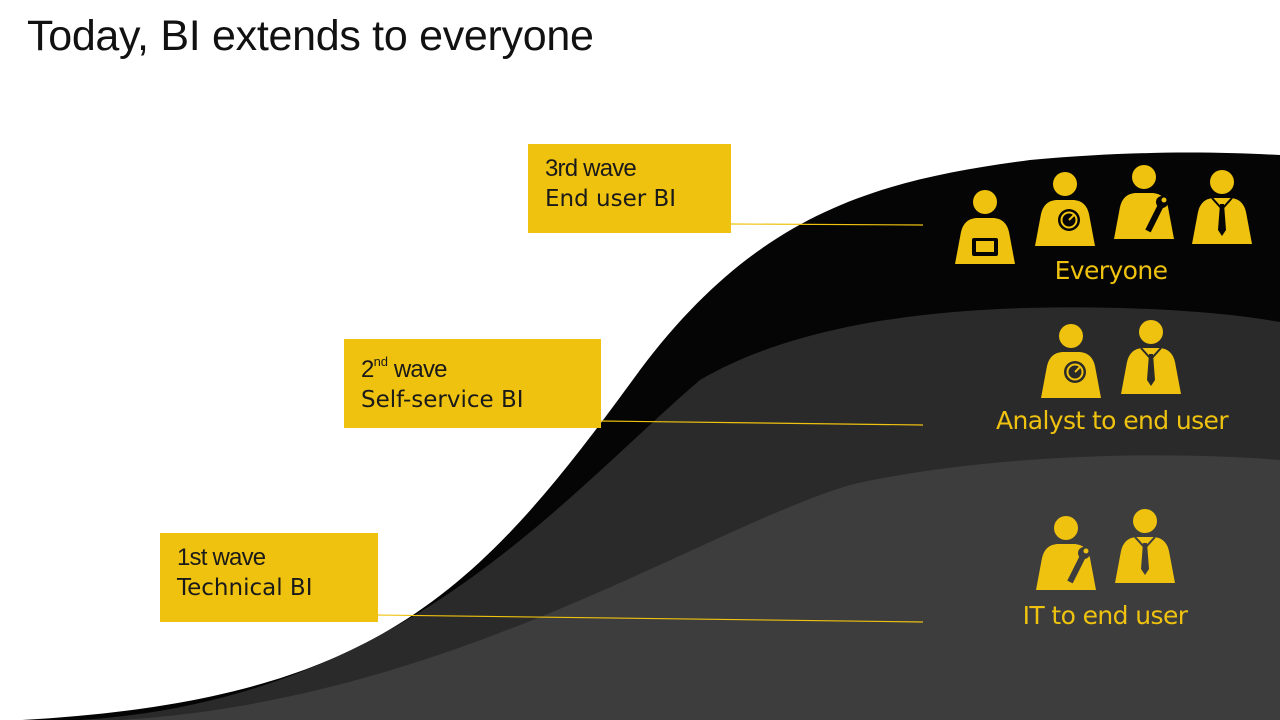 This screenshot has width=1280, height=720. I want to click on second-wave-title: 2nd wave, so click(474, 367).